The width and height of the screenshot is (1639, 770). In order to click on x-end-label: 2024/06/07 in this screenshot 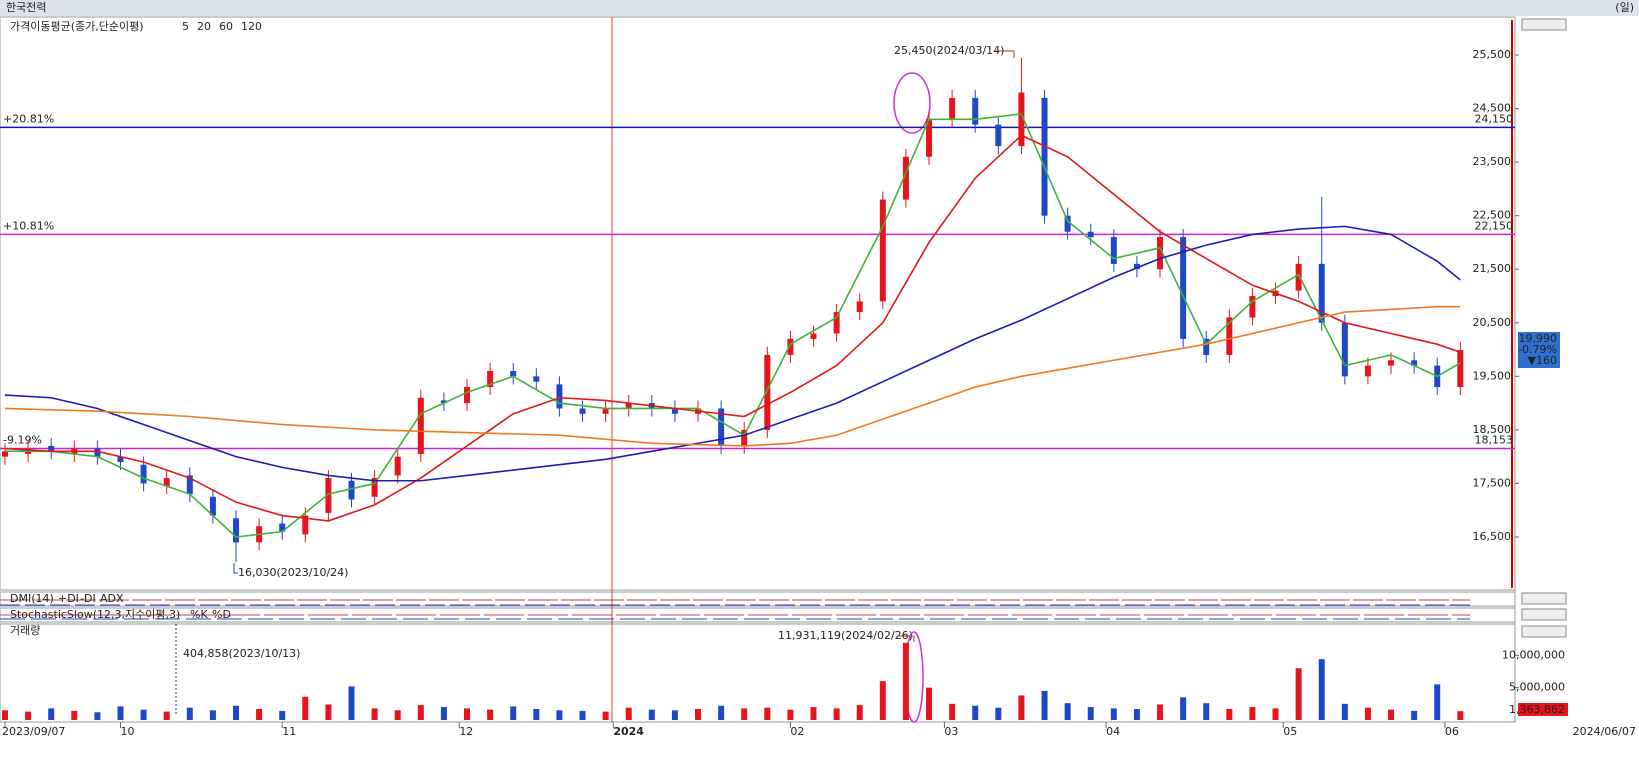, I will do `click(1604, 731)`.